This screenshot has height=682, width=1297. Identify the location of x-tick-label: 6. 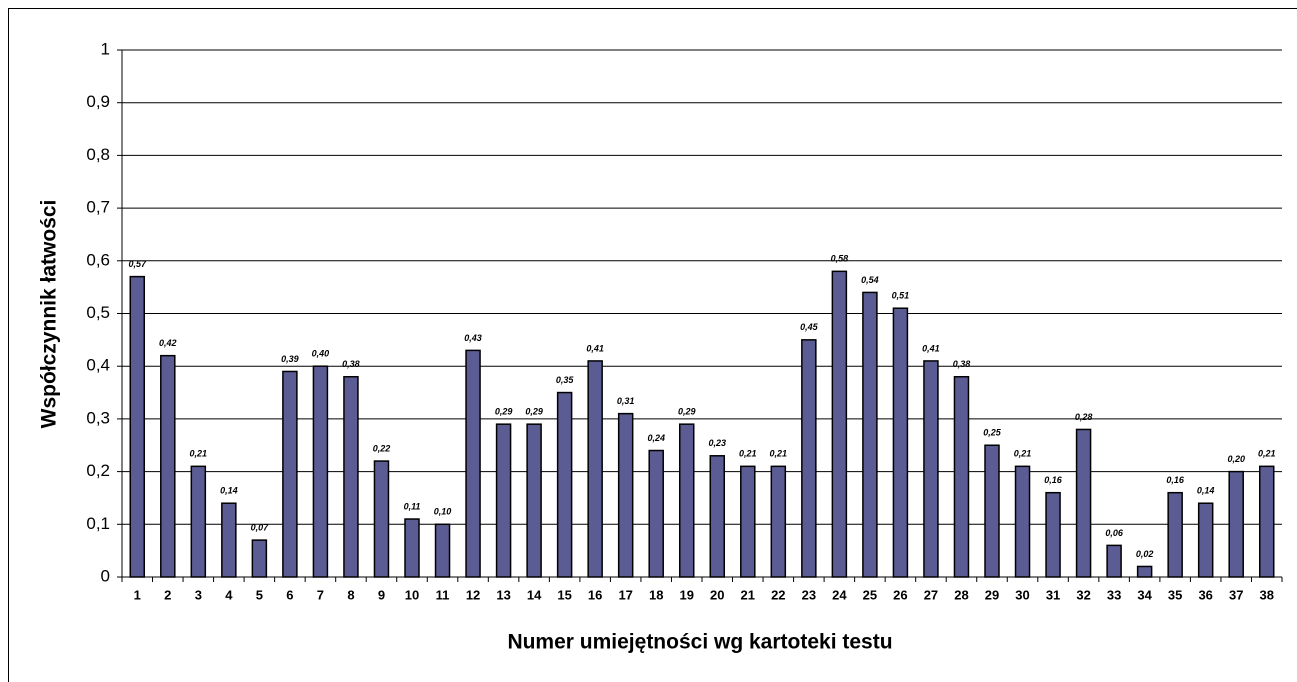
(289, 594).